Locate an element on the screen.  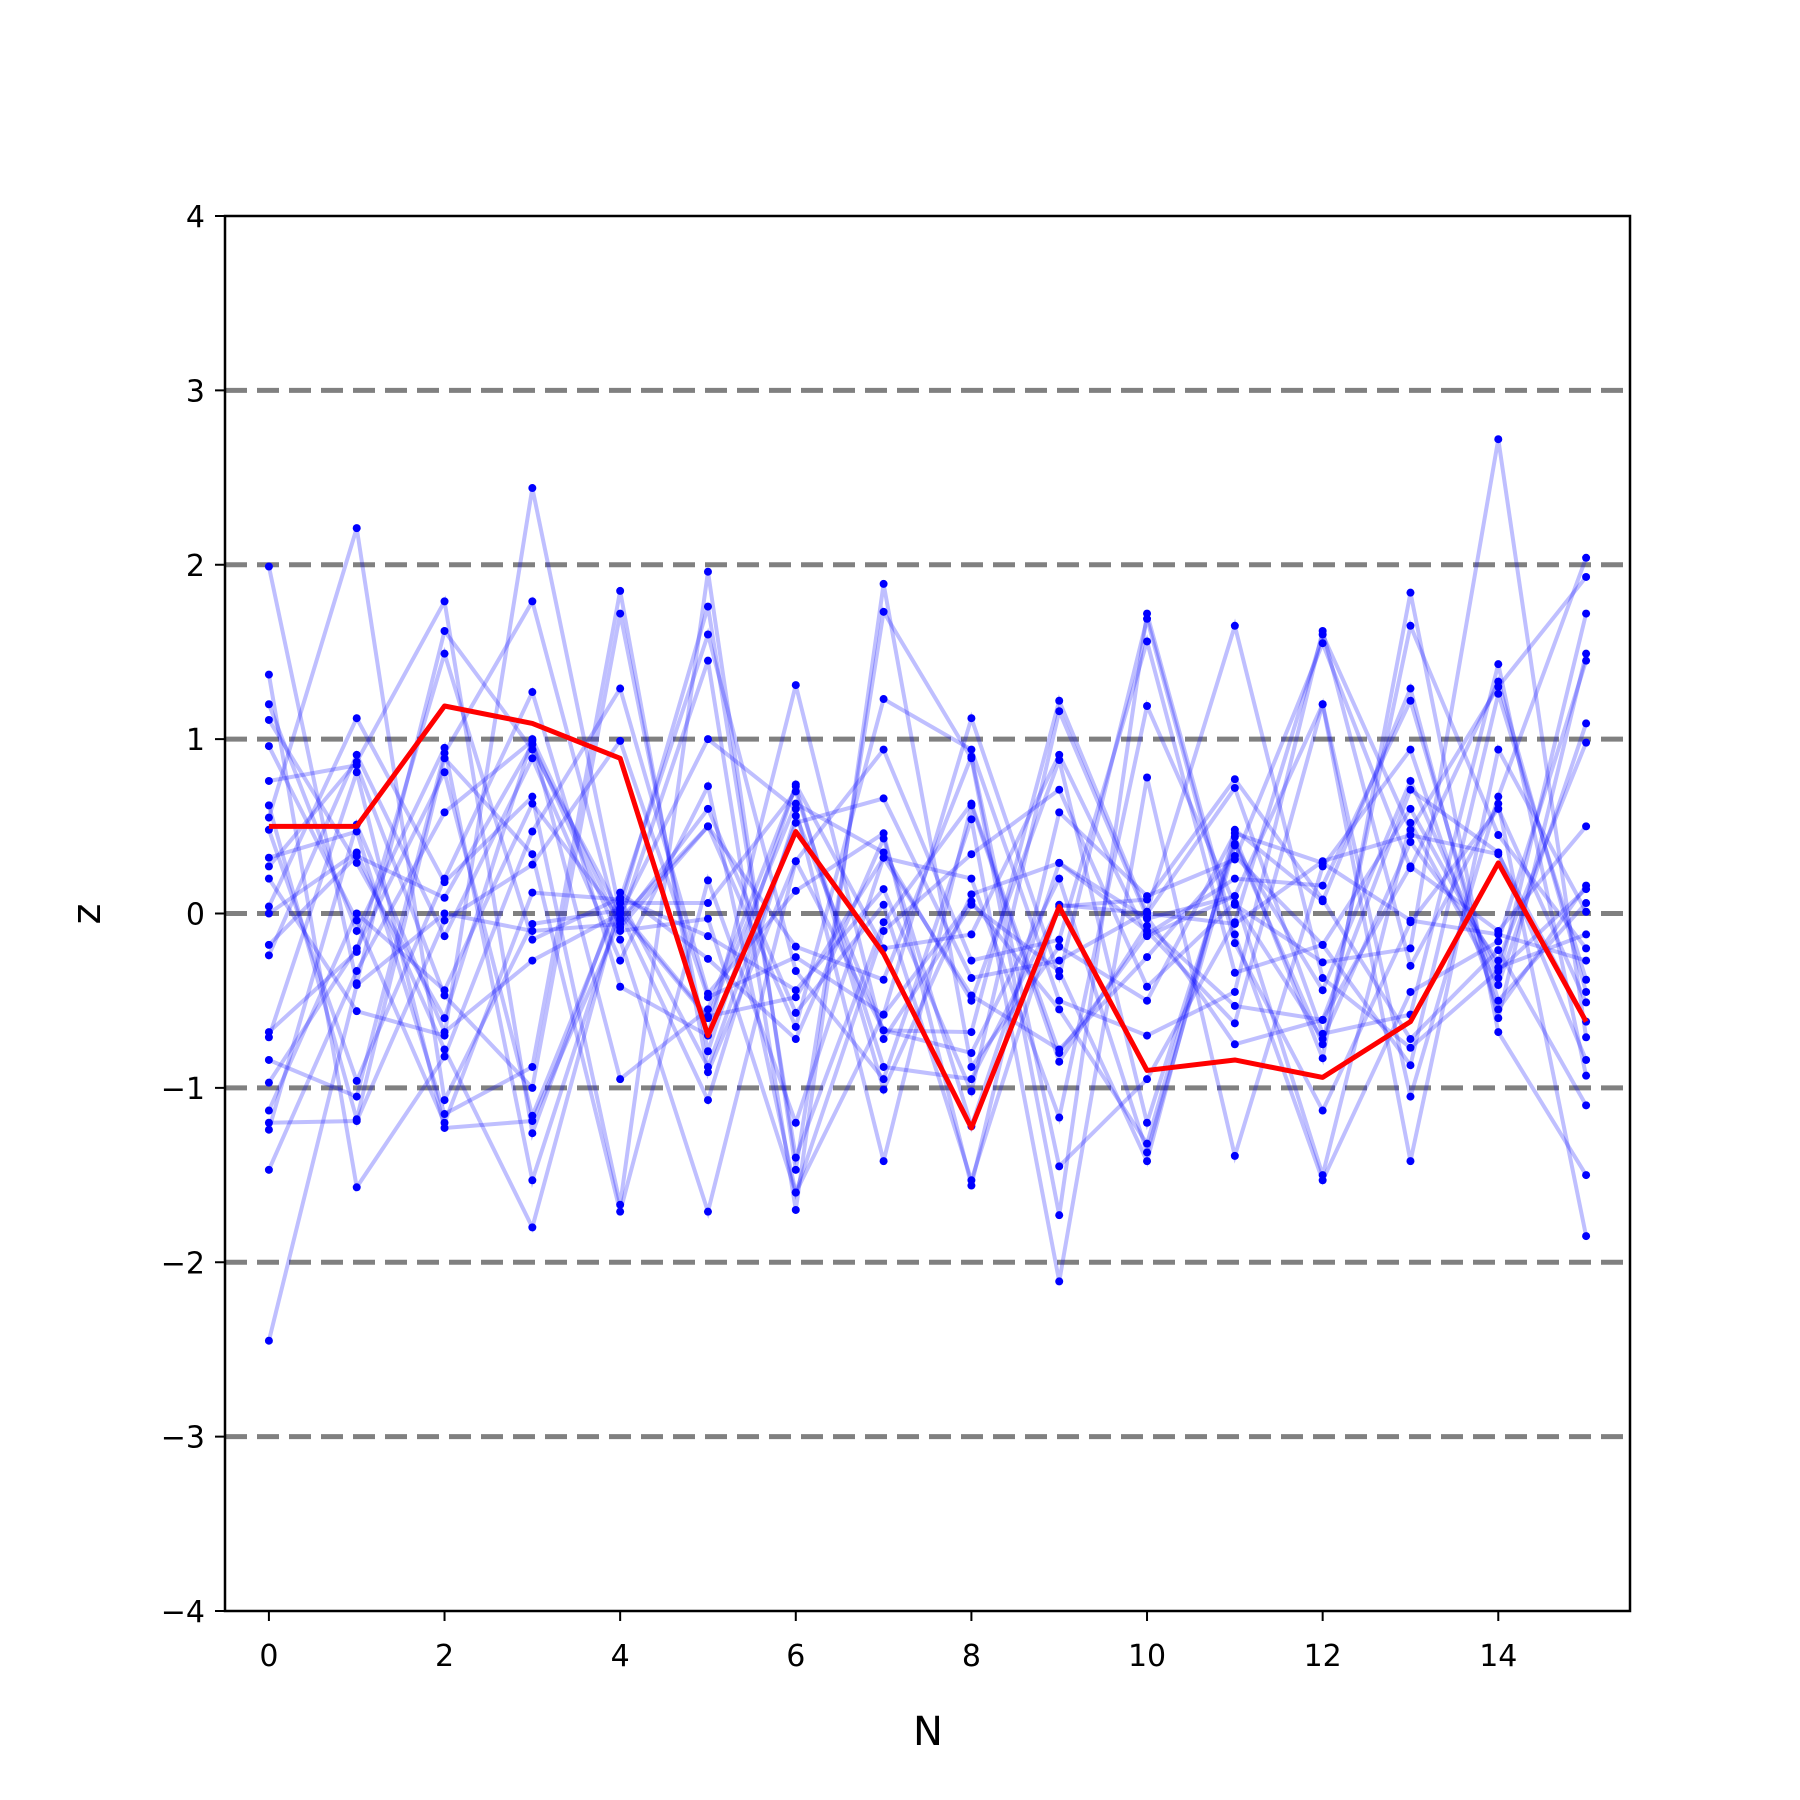
x-tick-label: 4 is located at coordinates (620, 1656).